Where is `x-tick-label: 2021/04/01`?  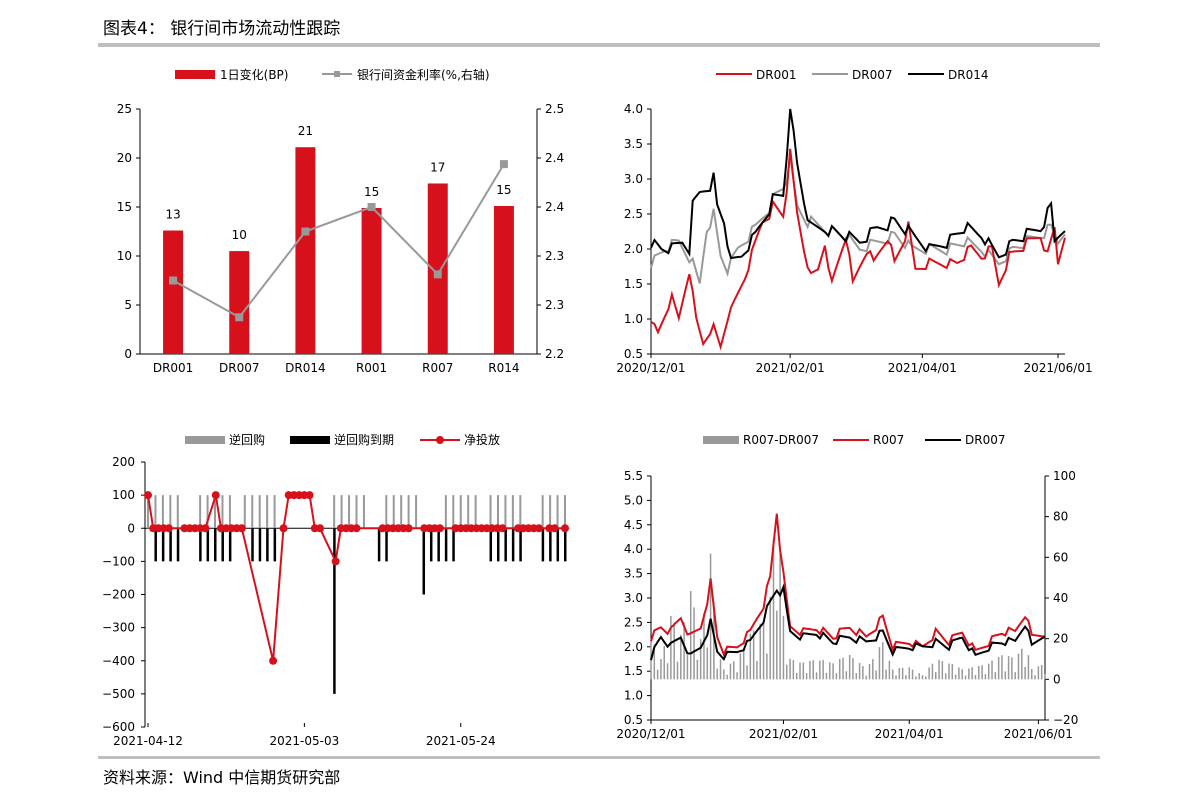 x-tick-label: 2021/04/01 is located at coordinates (922, 368).